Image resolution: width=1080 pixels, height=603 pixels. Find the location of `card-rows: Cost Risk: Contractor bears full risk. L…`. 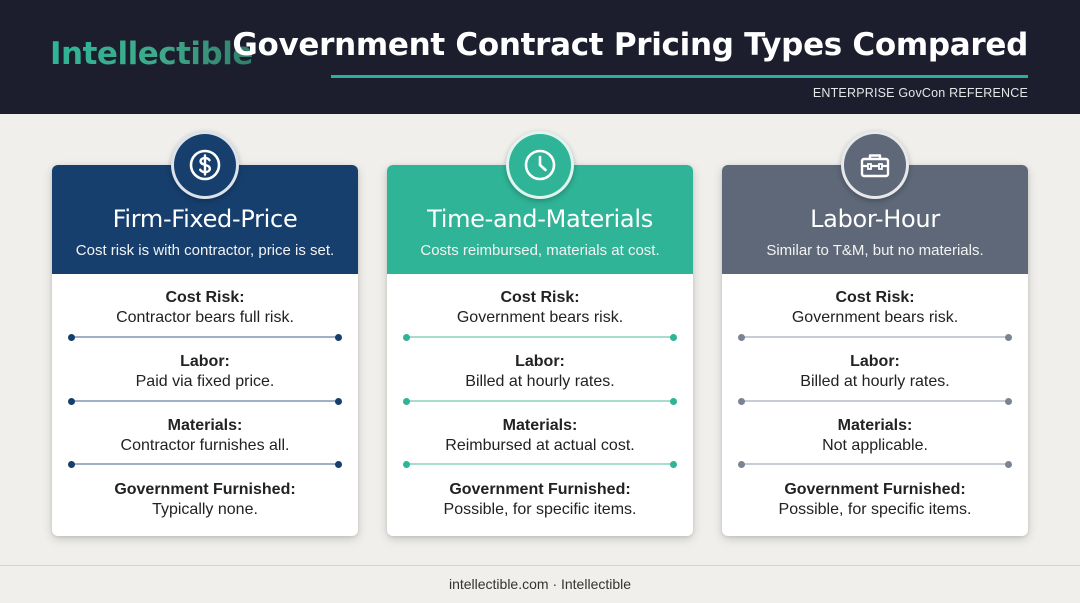

card-rows: Cost Risk: Contractor bears full risk. L… is located at coordinates (205, 405).